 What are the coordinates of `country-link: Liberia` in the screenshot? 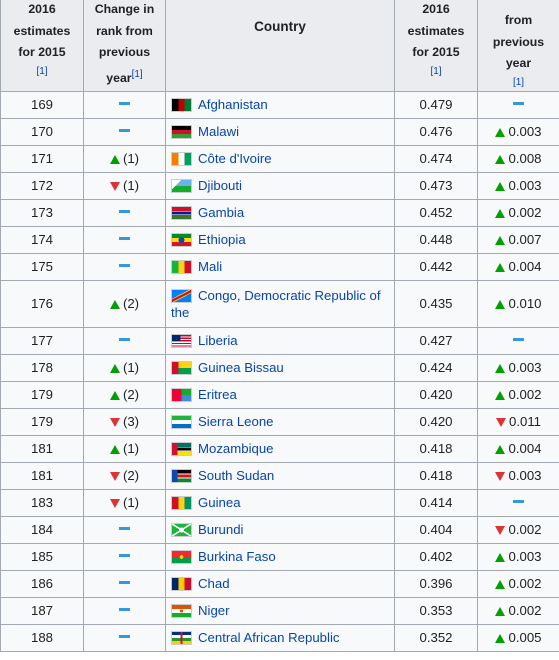 It's located at (218, 340).